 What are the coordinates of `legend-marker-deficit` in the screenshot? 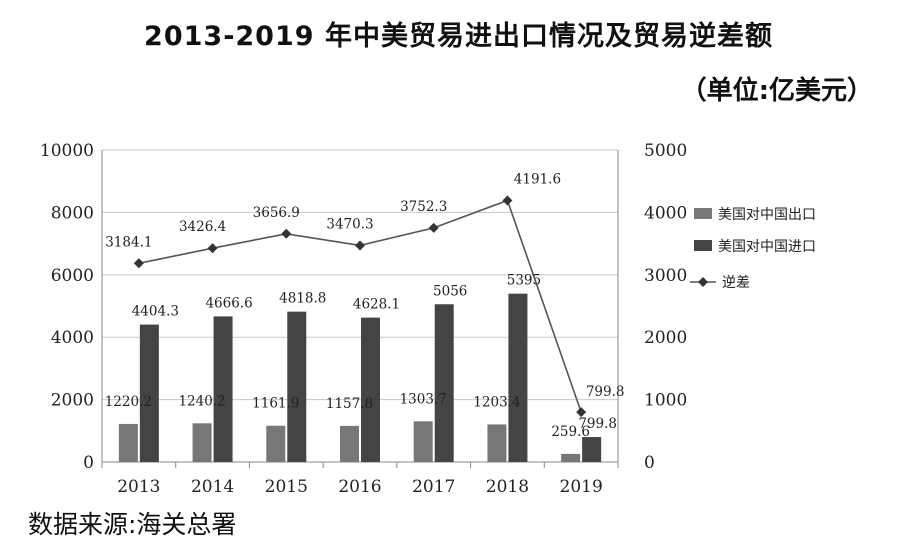 It's located at (703, 282).